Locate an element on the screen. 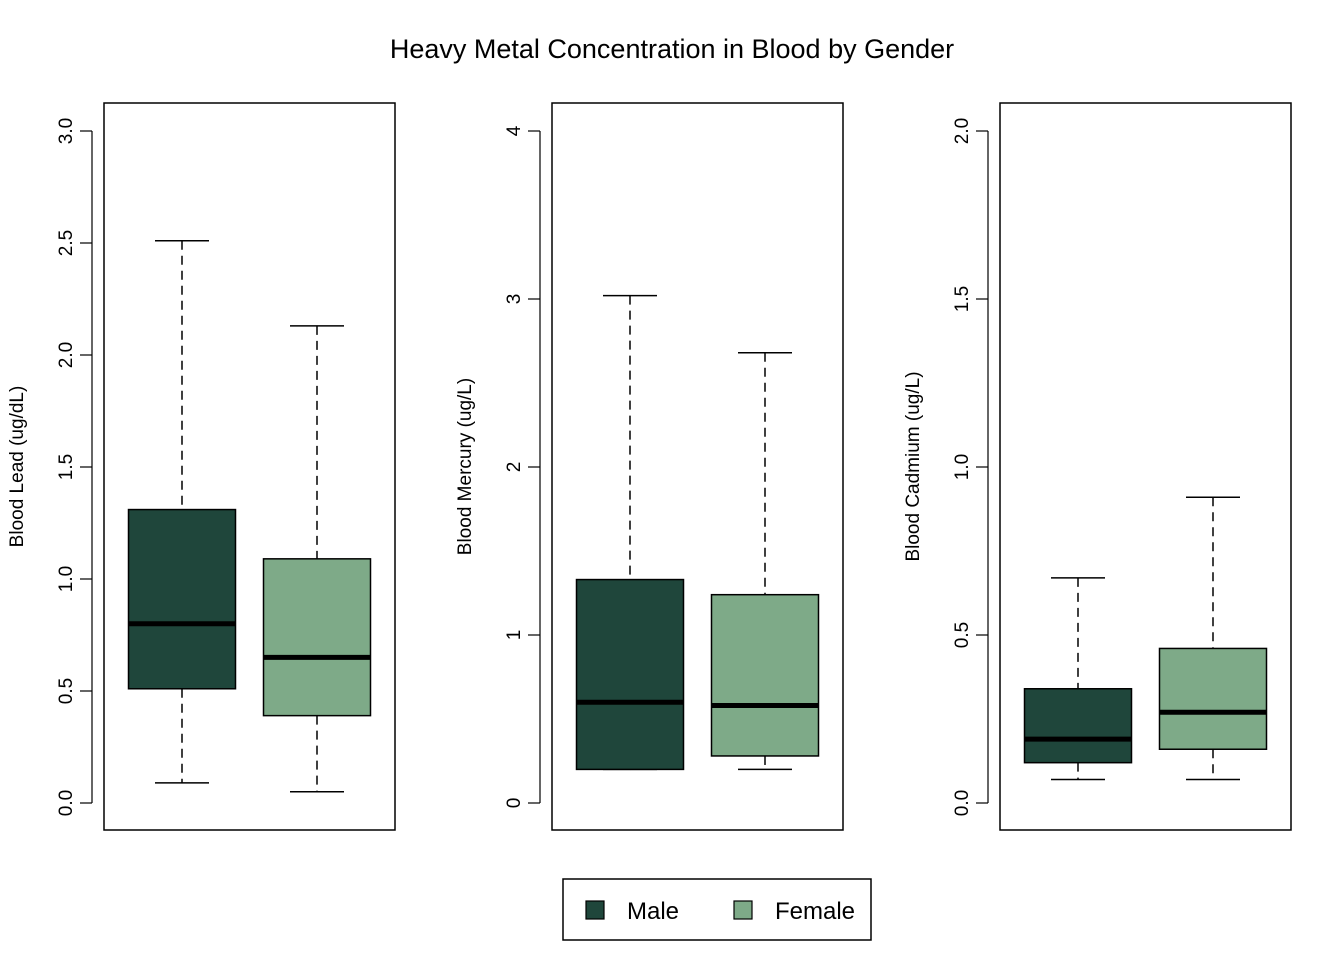  legend-label: Male is located at coordinates (653, 911).